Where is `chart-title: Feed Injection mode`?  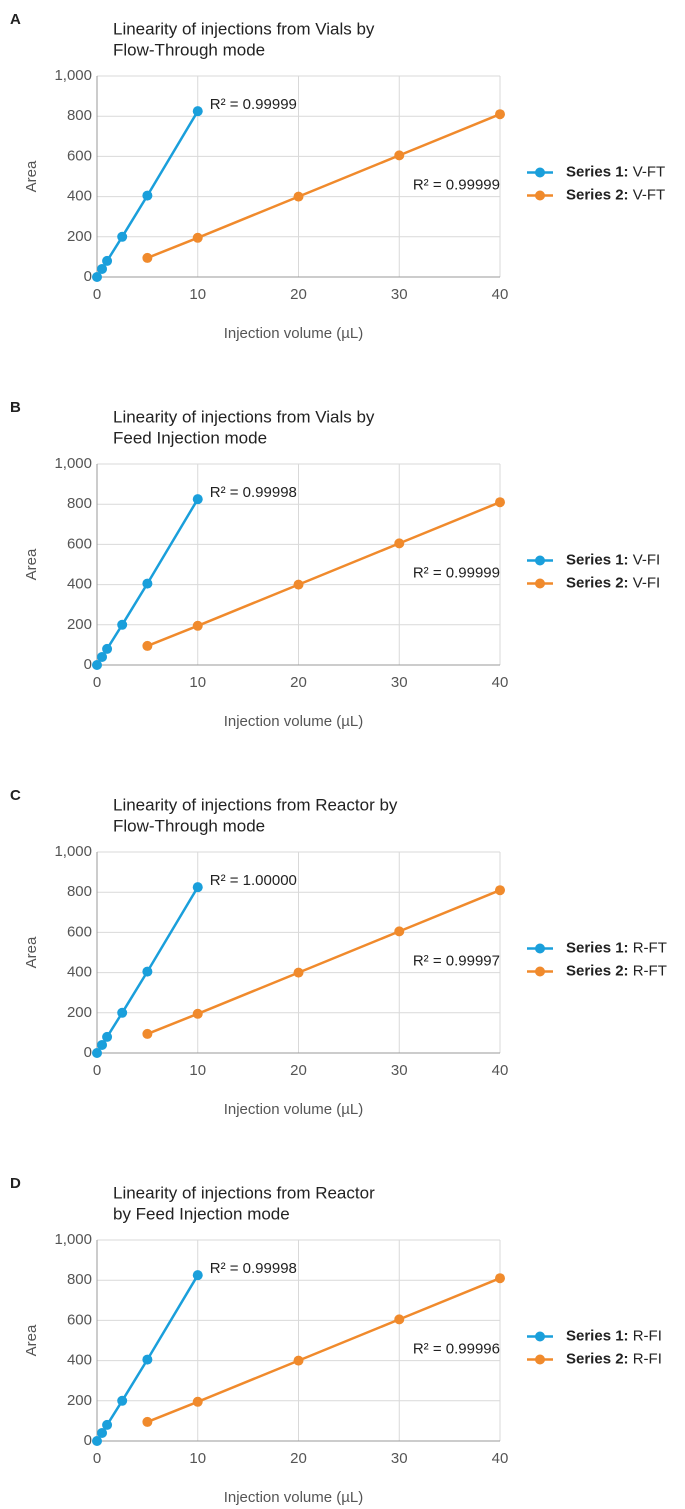
chart-title: Feed Injection mode is located at coordinates (190, 437).